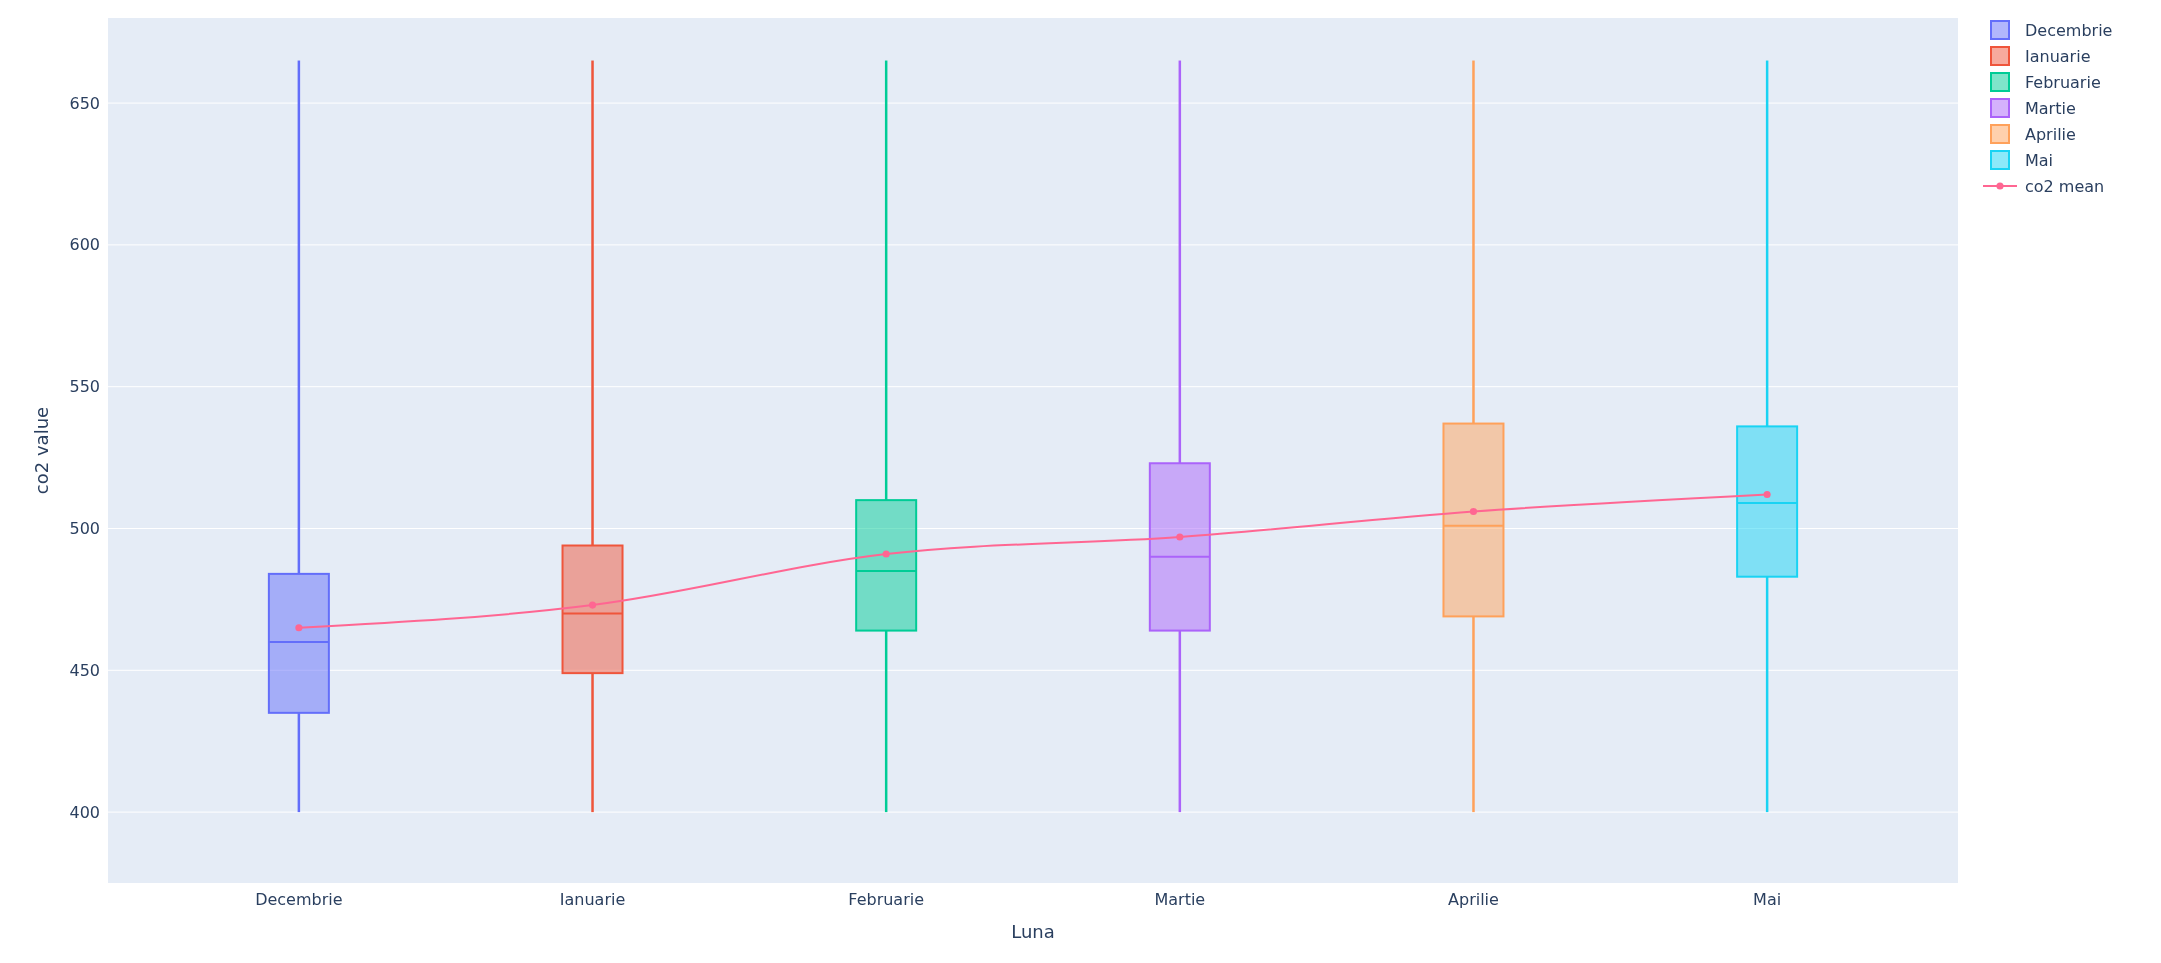 This screenshot has width=2161, height=963. Describe the element at coordinates (299, 899) in the screenshot. I see `x-tick-label: Decembrie` at that location.